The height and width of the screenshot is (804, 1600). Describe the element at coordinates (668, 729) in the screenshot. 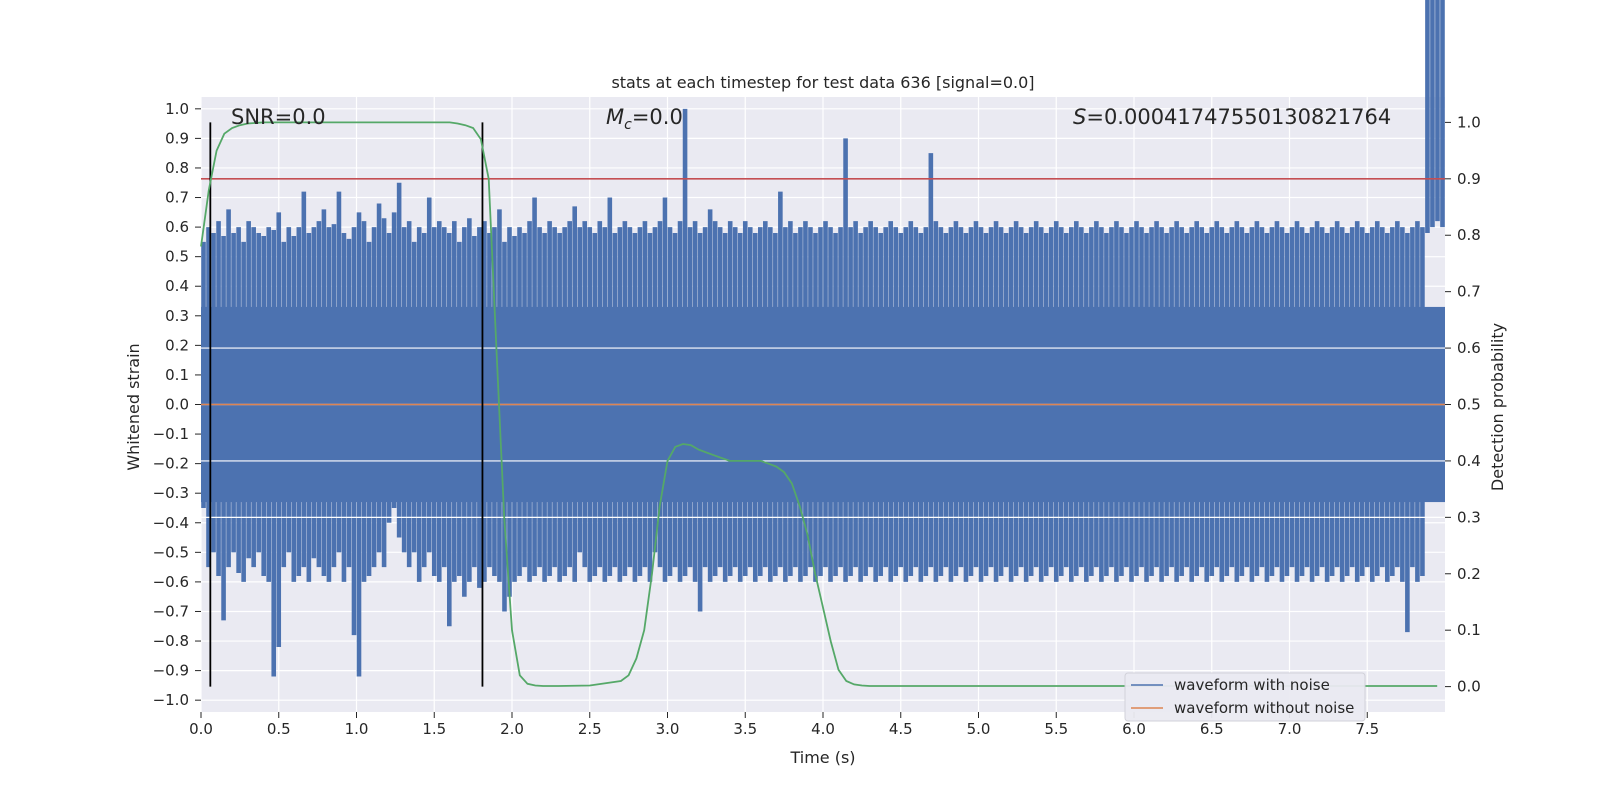

I see `x-tick-label: 3.0` at that location.